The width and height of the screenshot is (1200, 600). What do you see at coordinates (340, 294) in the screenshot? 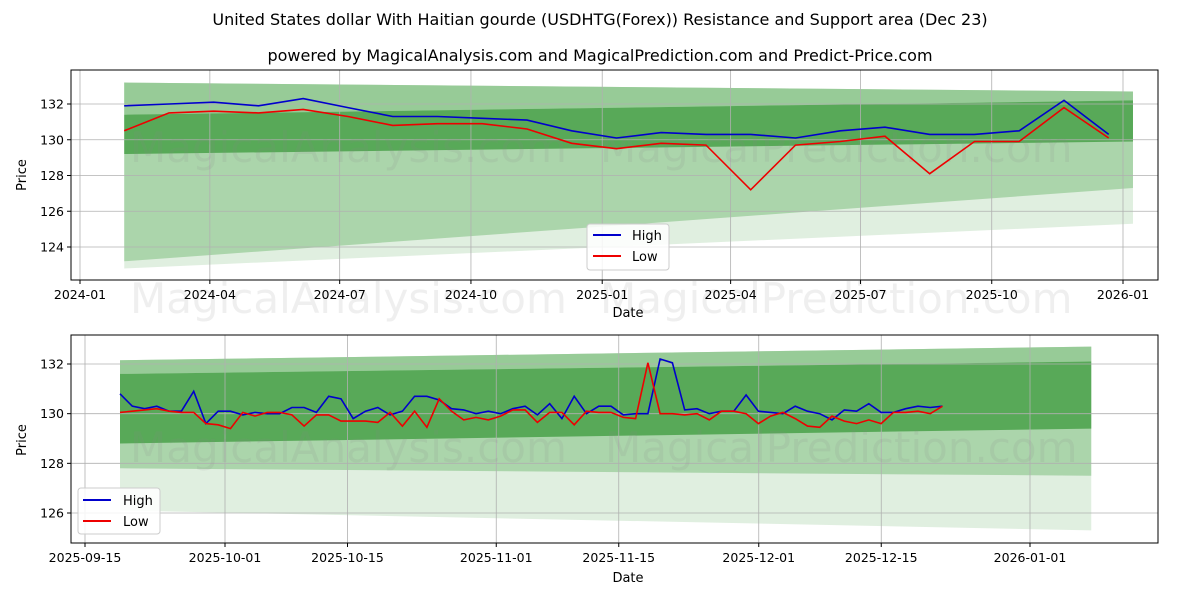
I see `x-tick-label: 2024-07` at bounding box center [340, 294].